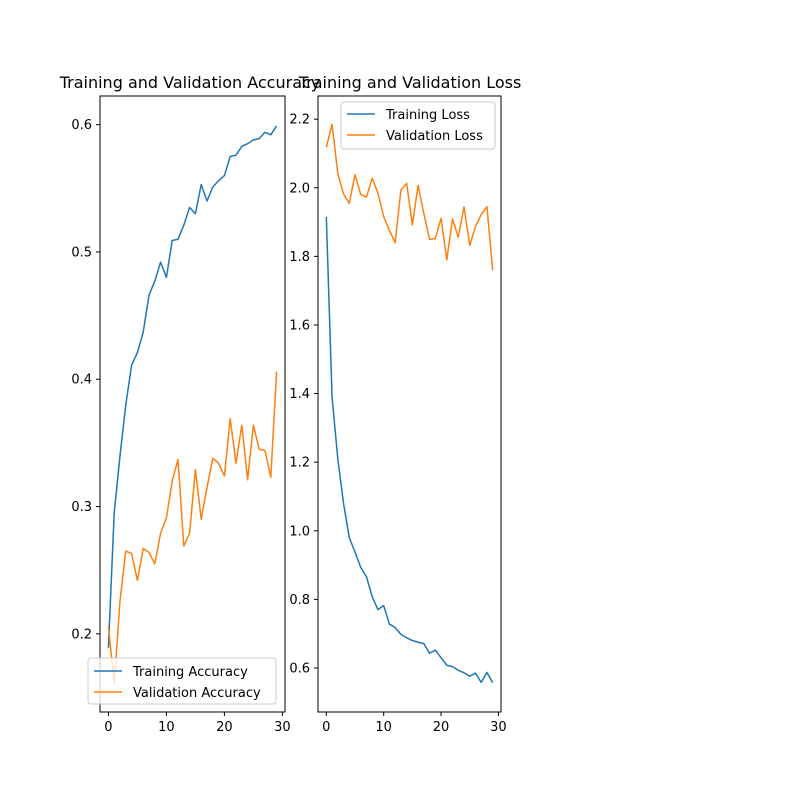 Image resolution: width=800 pixels, height=805 pixels. Describe the element at coordinates (299, 120) in the screenshot. I see `loss-y-tick-label: 2.2` at that location.